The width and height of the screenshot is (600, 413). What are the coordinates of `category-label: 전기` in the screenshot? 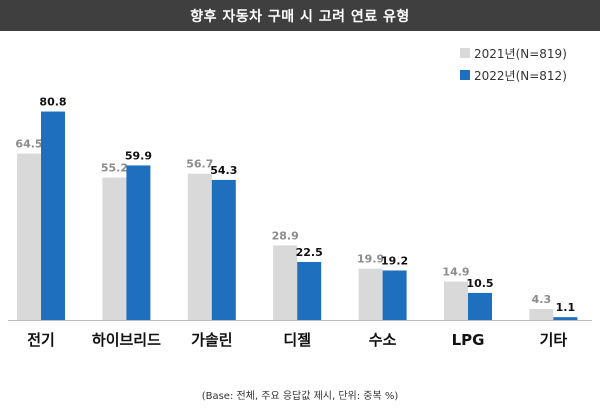 It's located at (41, 340).